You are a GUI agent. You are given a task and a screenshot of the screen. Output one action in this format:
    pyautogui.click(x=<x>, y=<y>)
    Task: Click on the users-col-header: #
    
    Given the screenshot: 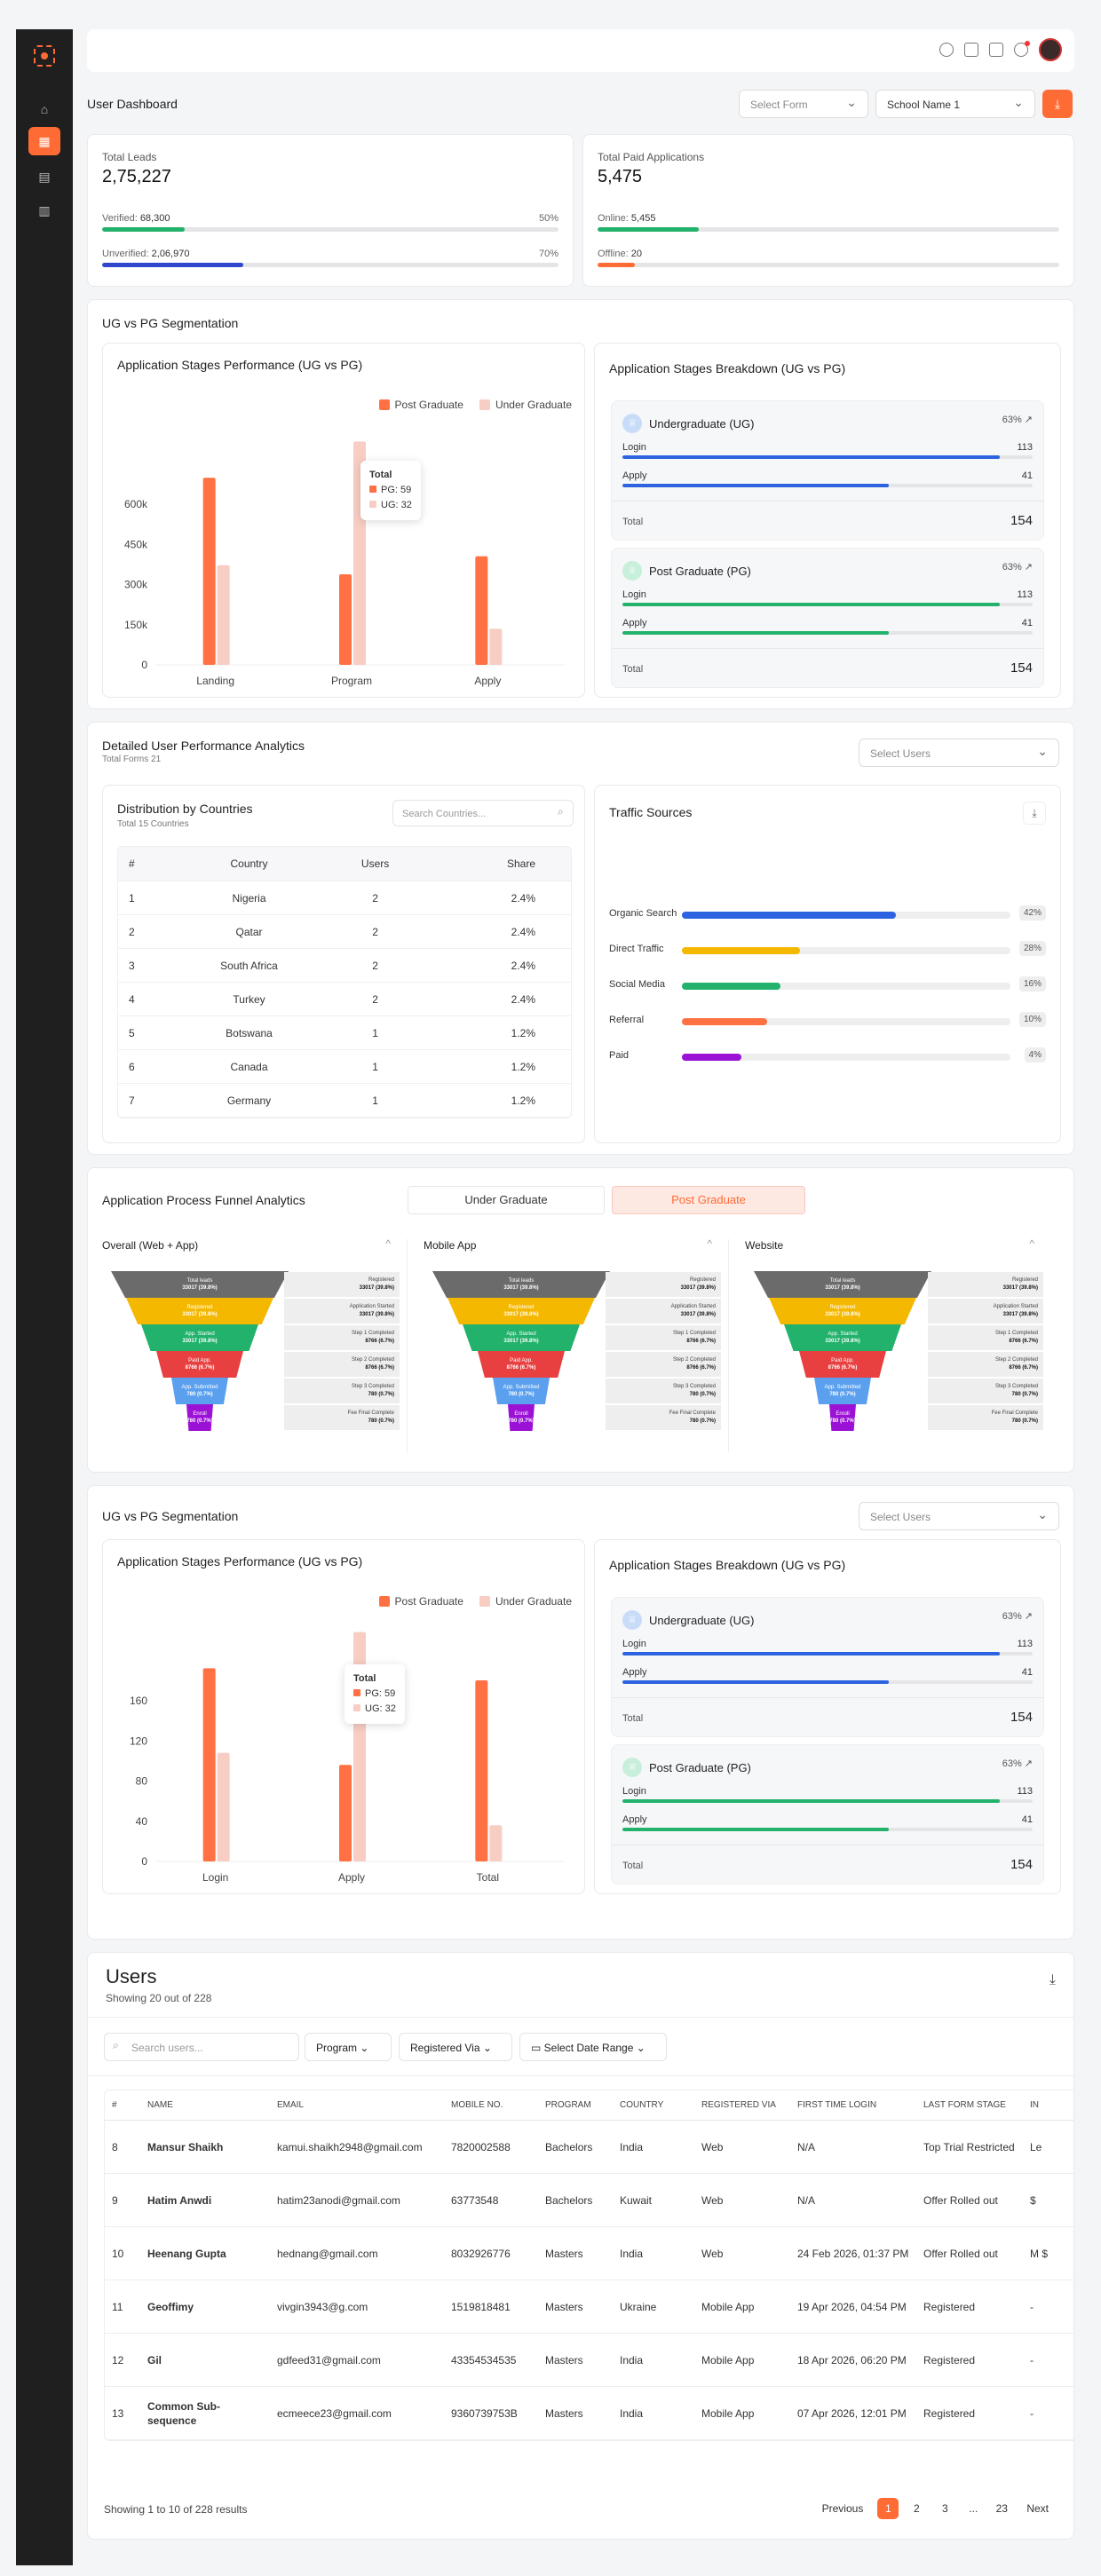 What is the action you would take?
    pyautogui.click(x=122, y=2105)
    